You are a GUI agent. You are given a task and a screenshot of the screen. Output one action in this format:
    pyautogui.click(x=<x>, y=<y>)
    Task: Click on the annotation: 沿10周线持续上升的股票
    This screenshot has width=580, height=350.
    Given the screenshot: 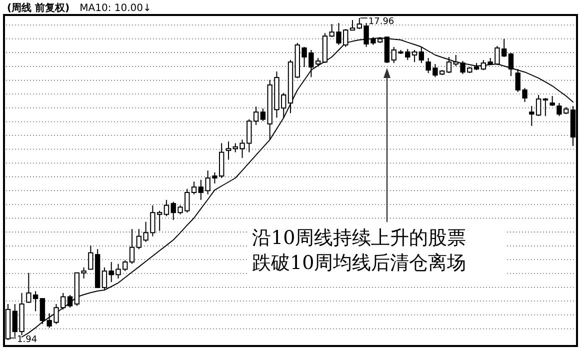 What is the action you would take?
    pyautogui.click(x=359, y=238)
    